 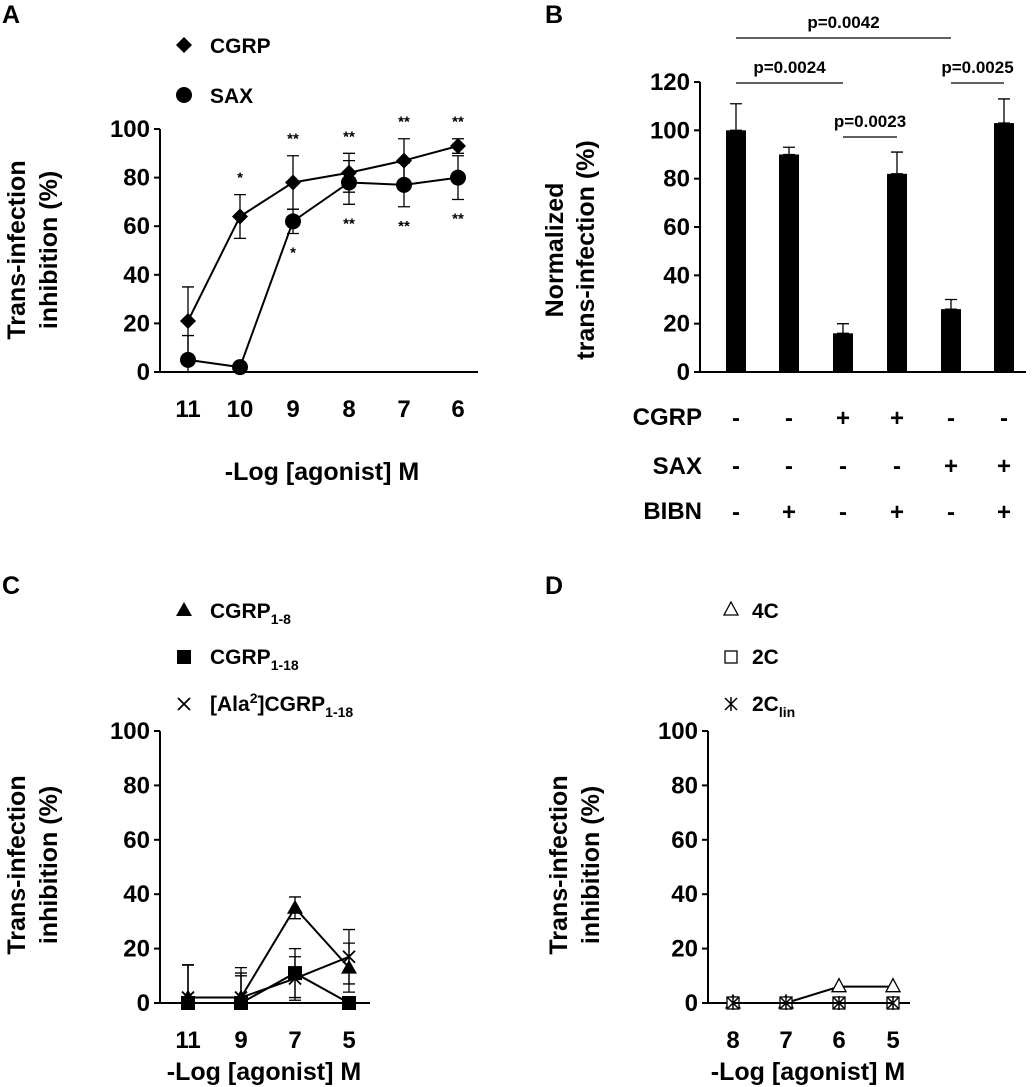 I want to click on panel-b-y-tick-label: 60, so click(x=676, y=227).